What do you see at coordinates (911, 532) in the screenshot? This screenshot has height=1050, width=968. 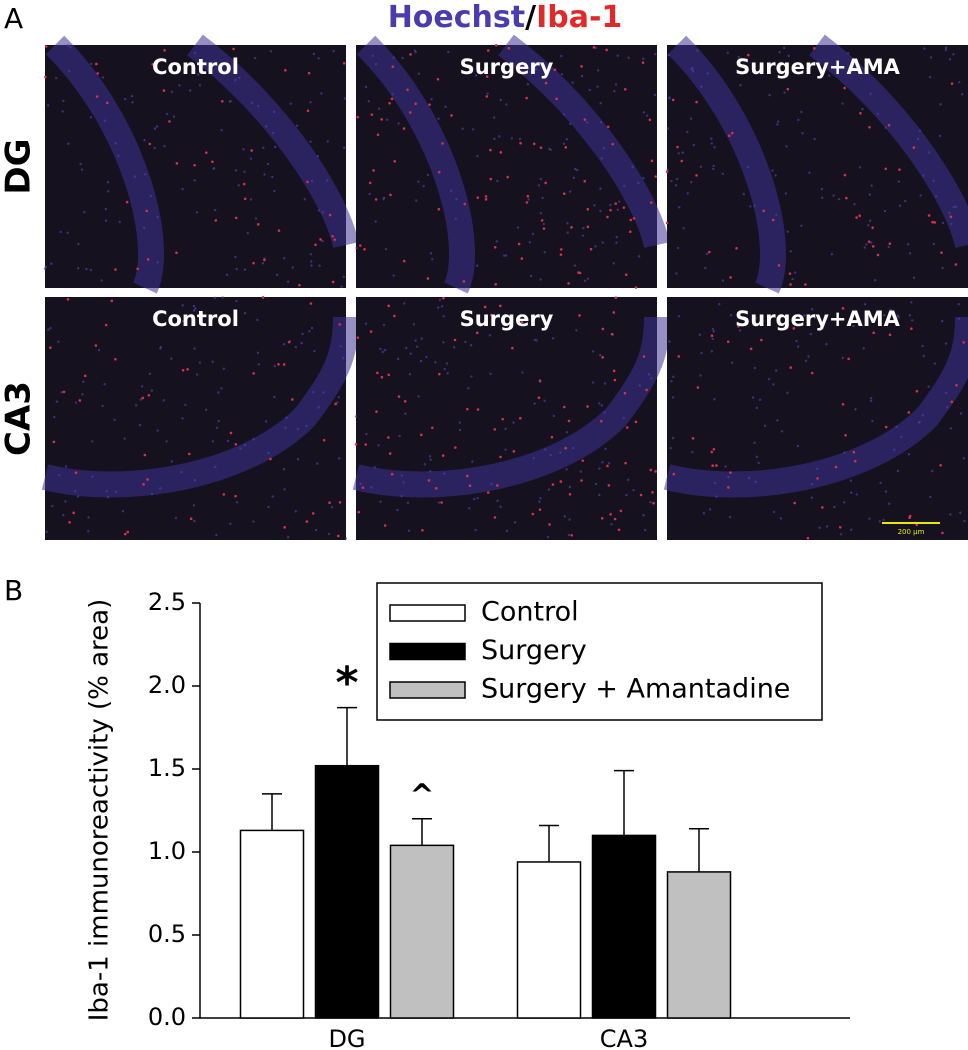 I see `scale-bar-label: 200 µm` at bounding box center [911, 532].